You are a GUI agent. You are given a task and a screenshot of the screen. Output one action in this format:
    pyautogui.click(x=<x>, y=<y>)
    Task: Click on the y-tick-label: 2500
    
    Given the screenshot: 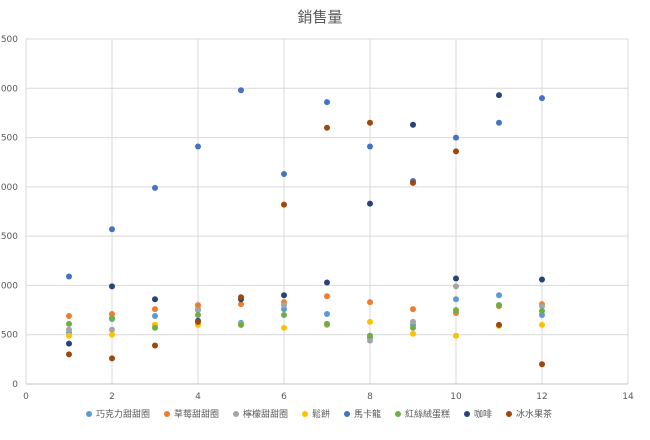 What is the action you would take?
    pyautogui.click(x=9, y=139)
    